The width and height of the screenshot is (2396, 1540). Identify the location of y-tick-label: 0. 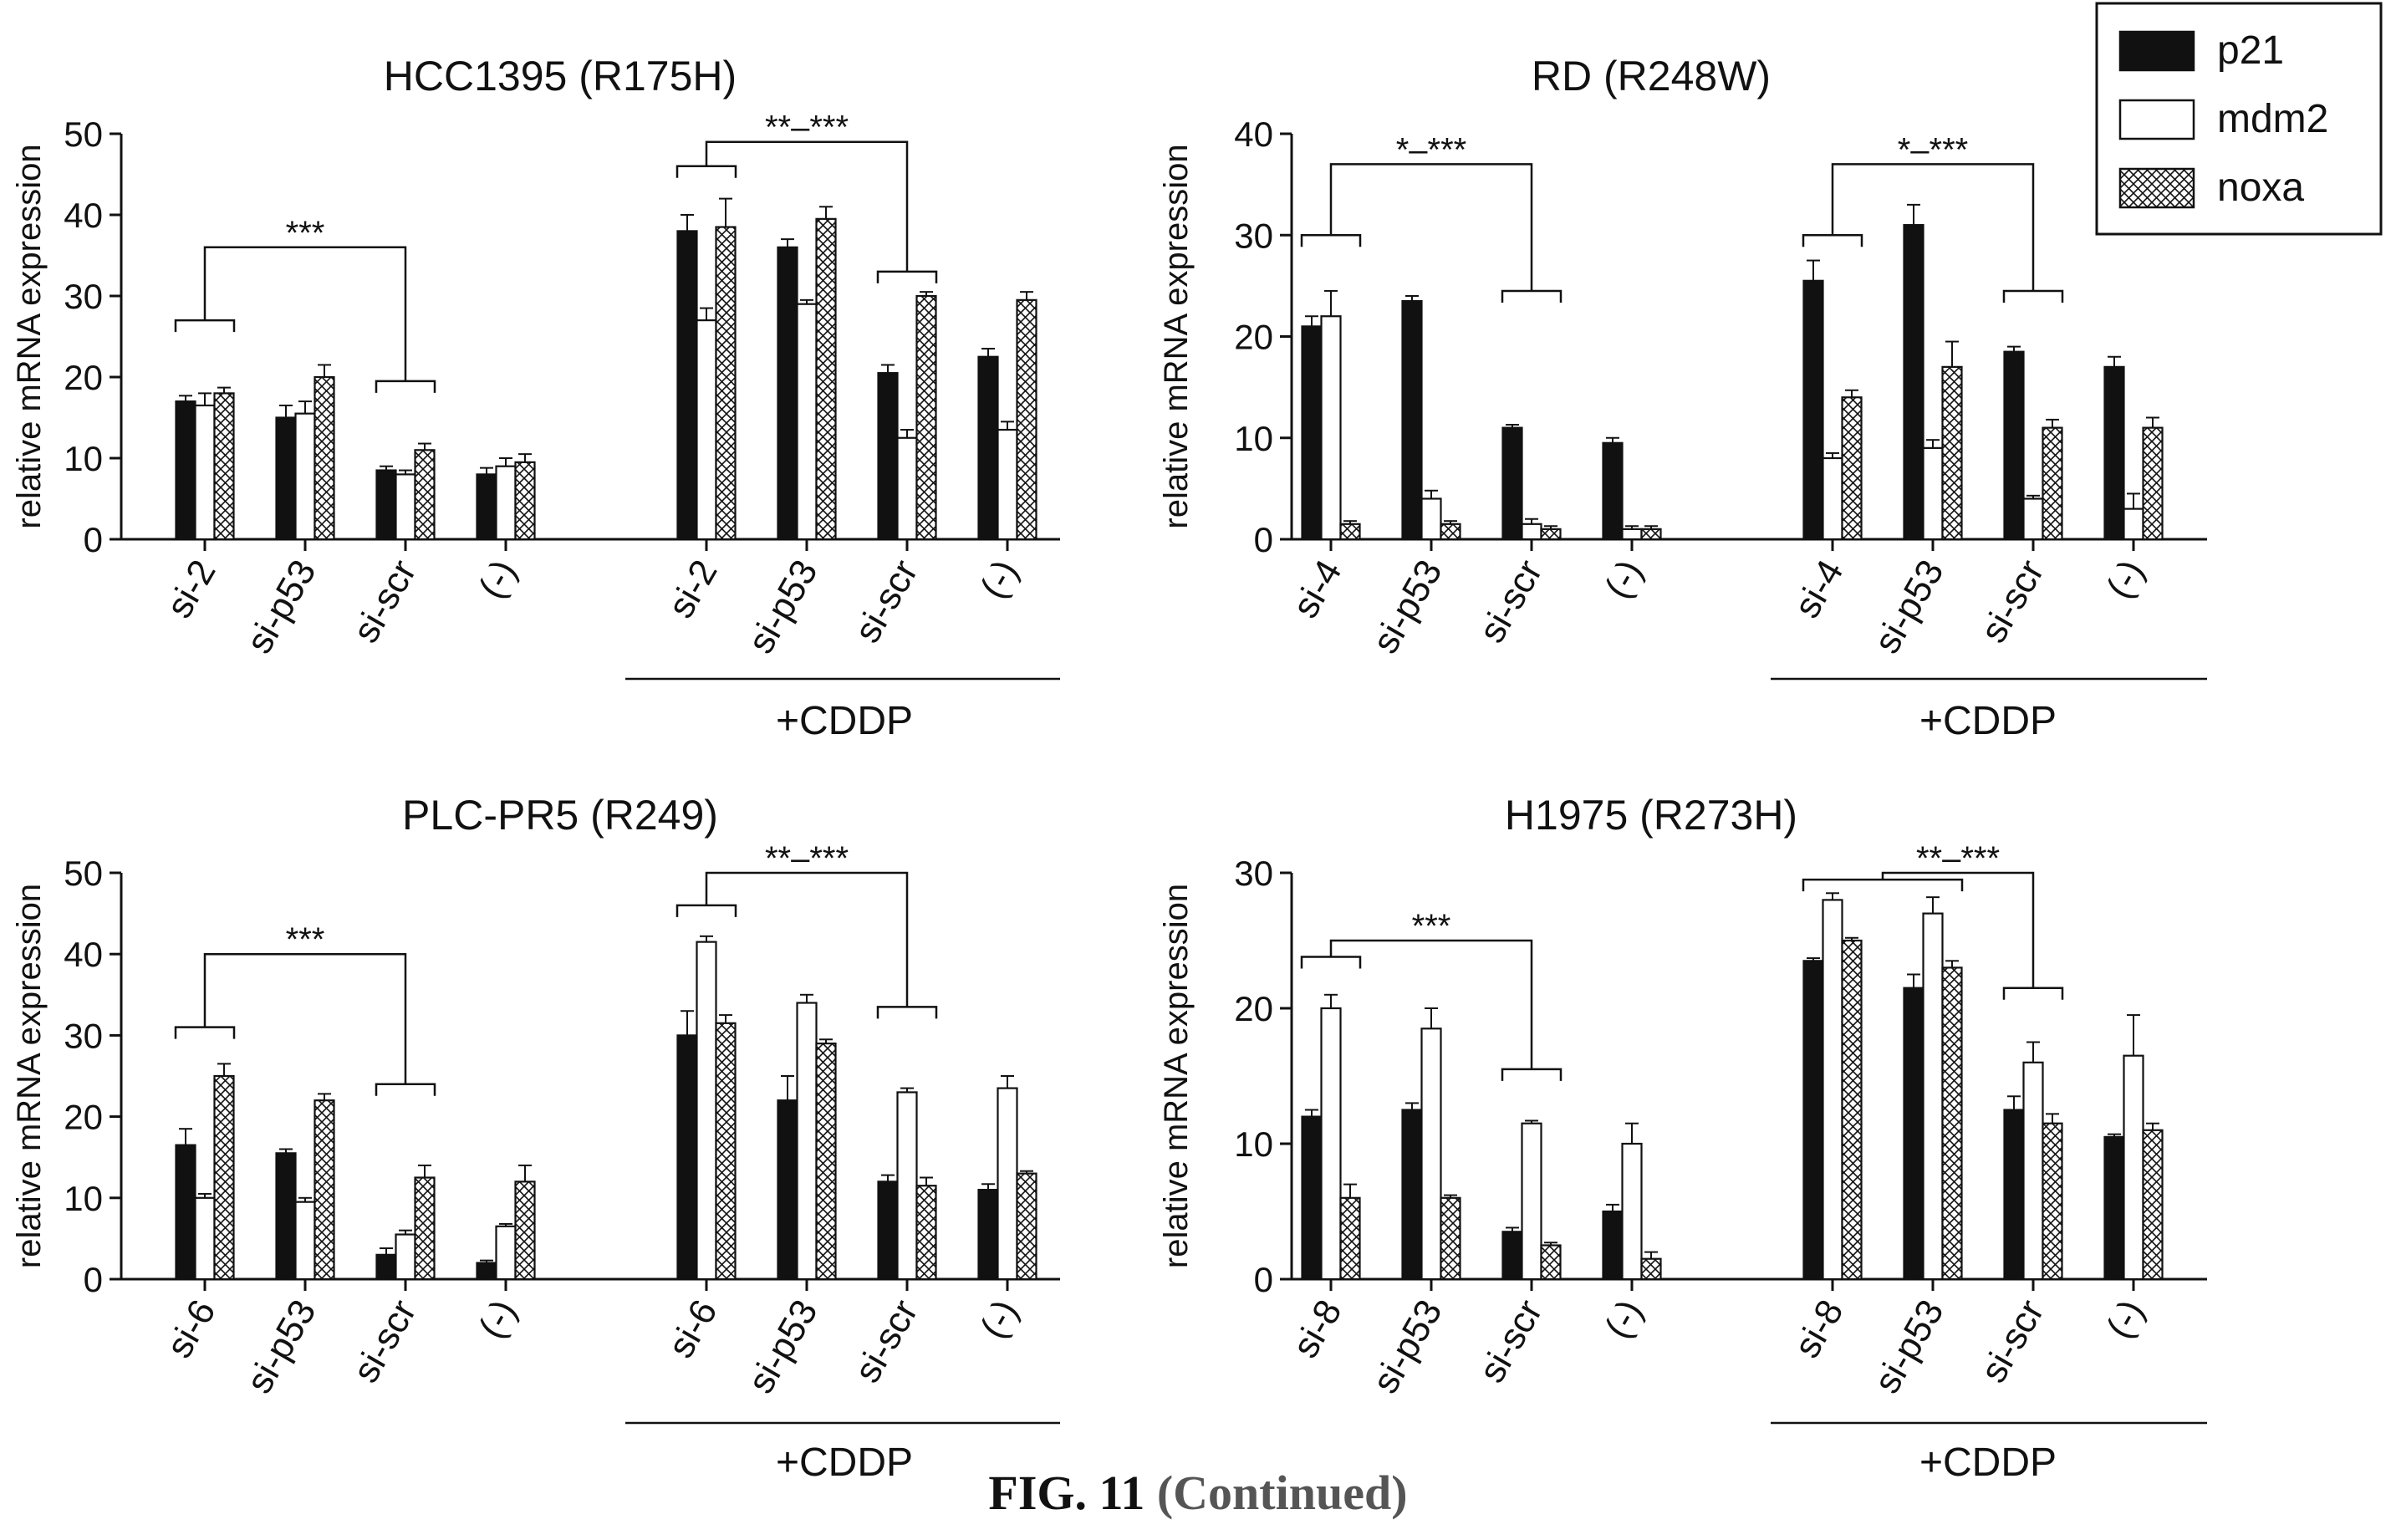
(1264, 1279).